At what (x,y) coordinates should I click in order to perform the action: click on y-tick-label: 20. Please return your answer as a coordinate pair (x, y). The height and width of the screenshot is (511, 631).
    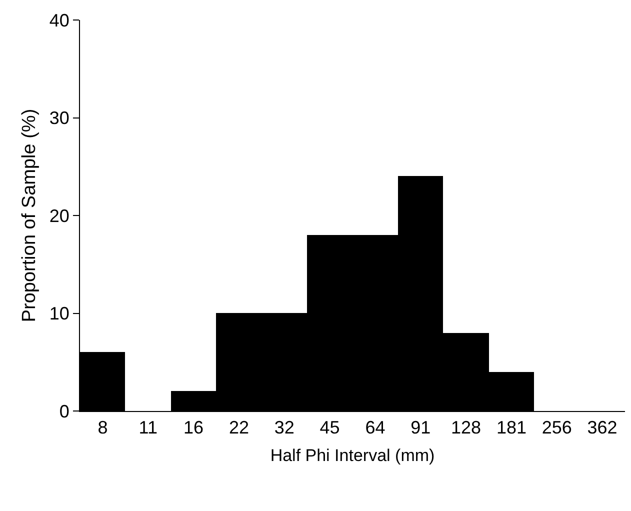
    Looking at the image, I should click on (59, 216).